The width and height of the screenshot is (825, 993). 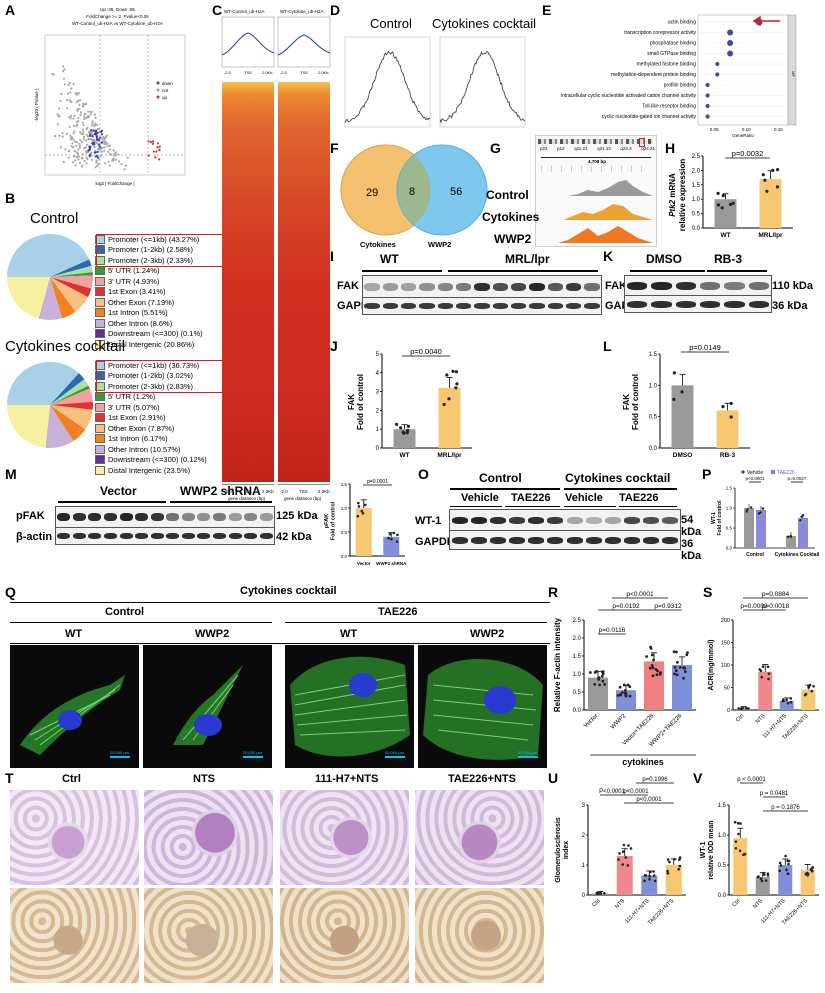 I want to click on band-2: p12, so click(x=561, y=148).